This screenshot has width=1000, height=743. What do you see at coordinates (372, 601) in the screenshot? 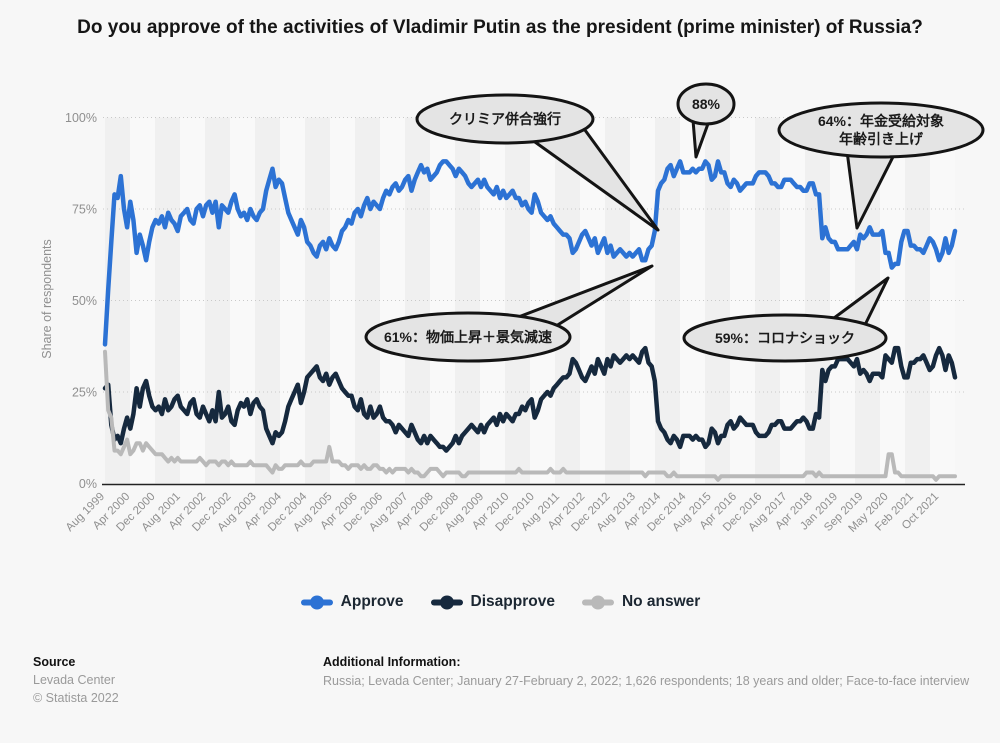
I see `legend-label: Approve` at bounding box center [372, 601].